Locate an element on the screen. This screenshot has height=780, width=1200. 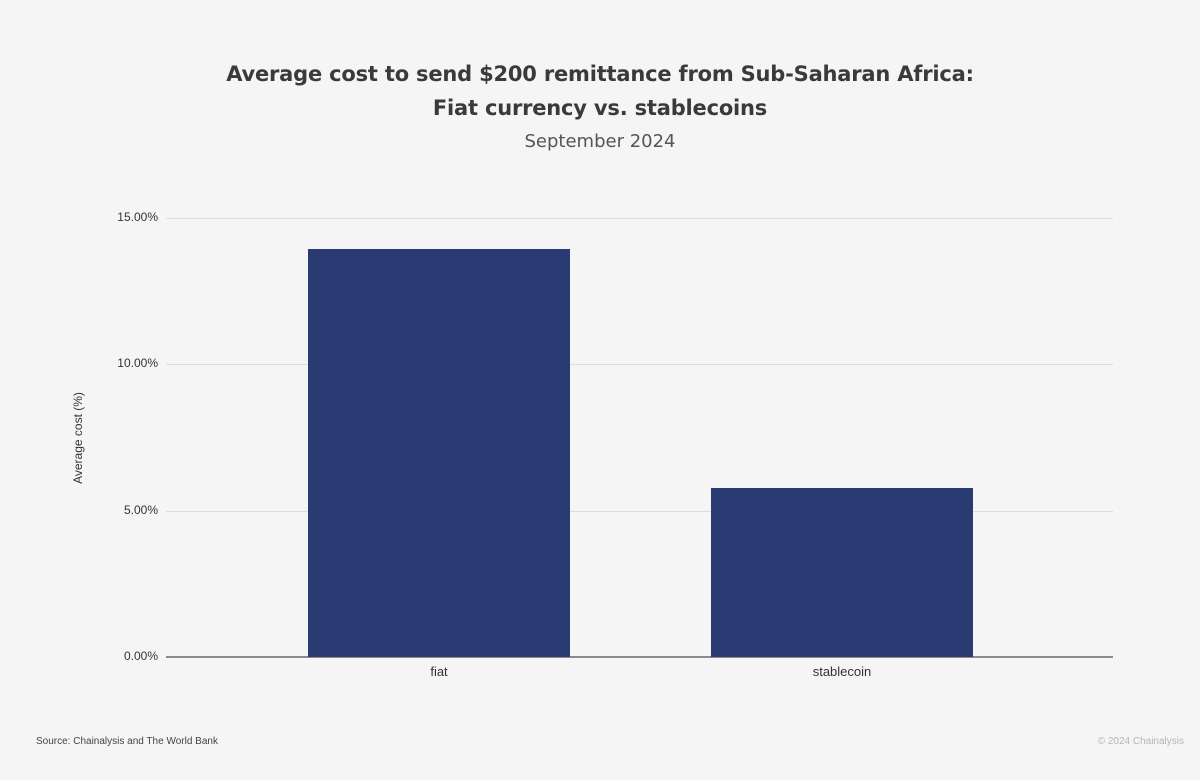
chart-subtitle: September 2024 is located at coordinates (600, 141).